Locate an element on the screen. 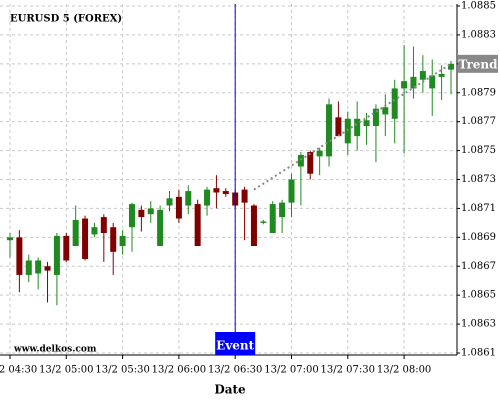 The height and width of the screenshot is (404, 500). x-tick-label: 13/2 05:30 is located at coordinates (122, 370).